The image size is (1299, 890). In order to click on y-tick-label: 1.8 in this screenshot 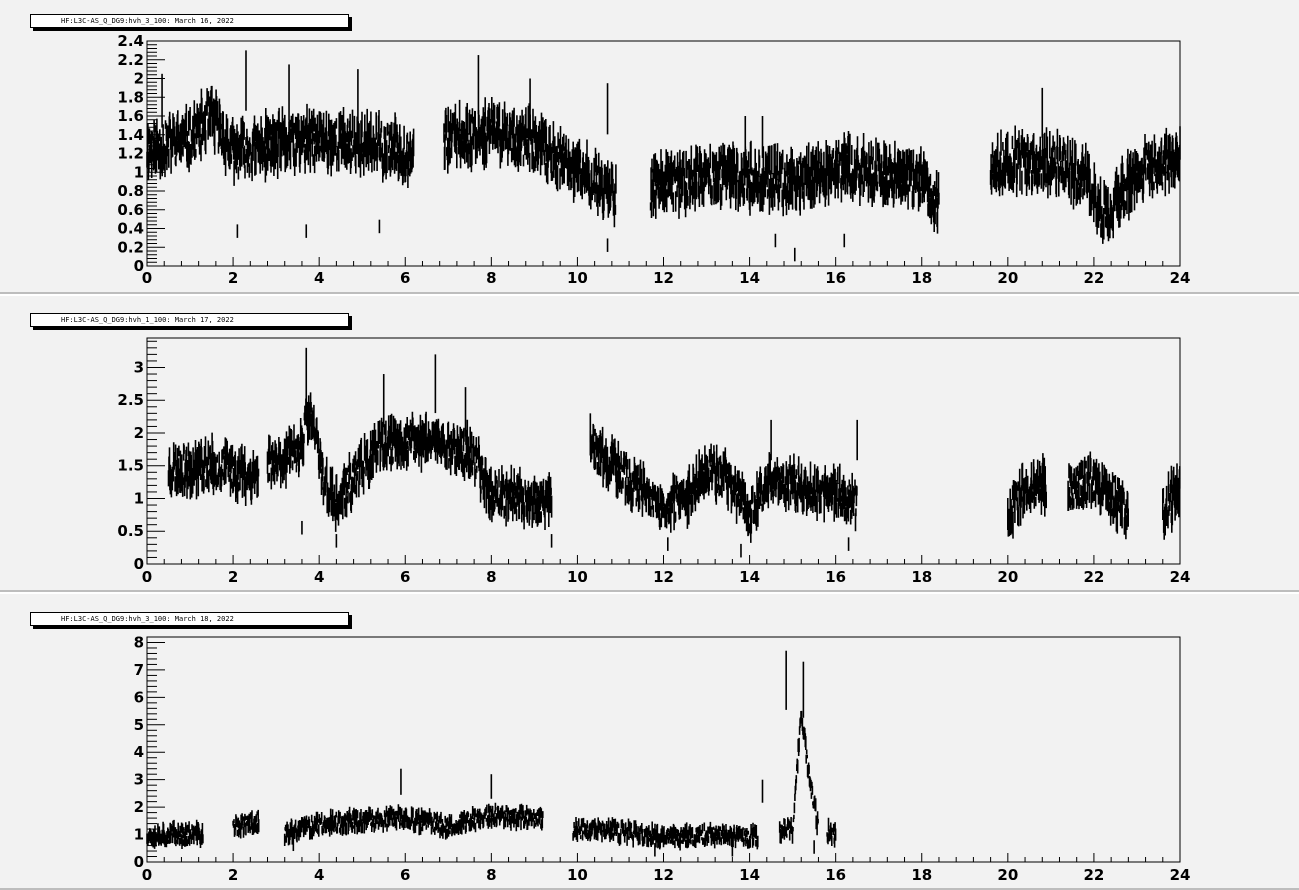, I will do `click(130, 97)`.